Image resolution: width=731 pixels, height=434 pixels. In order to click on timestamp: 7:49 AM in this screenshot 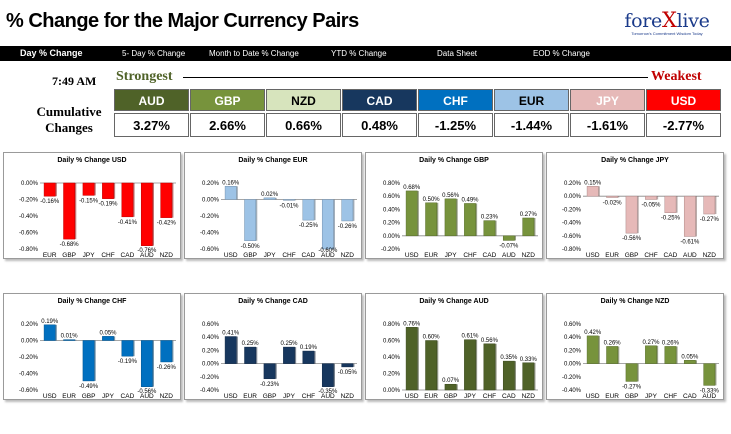, I will do `click(74, 81)`.